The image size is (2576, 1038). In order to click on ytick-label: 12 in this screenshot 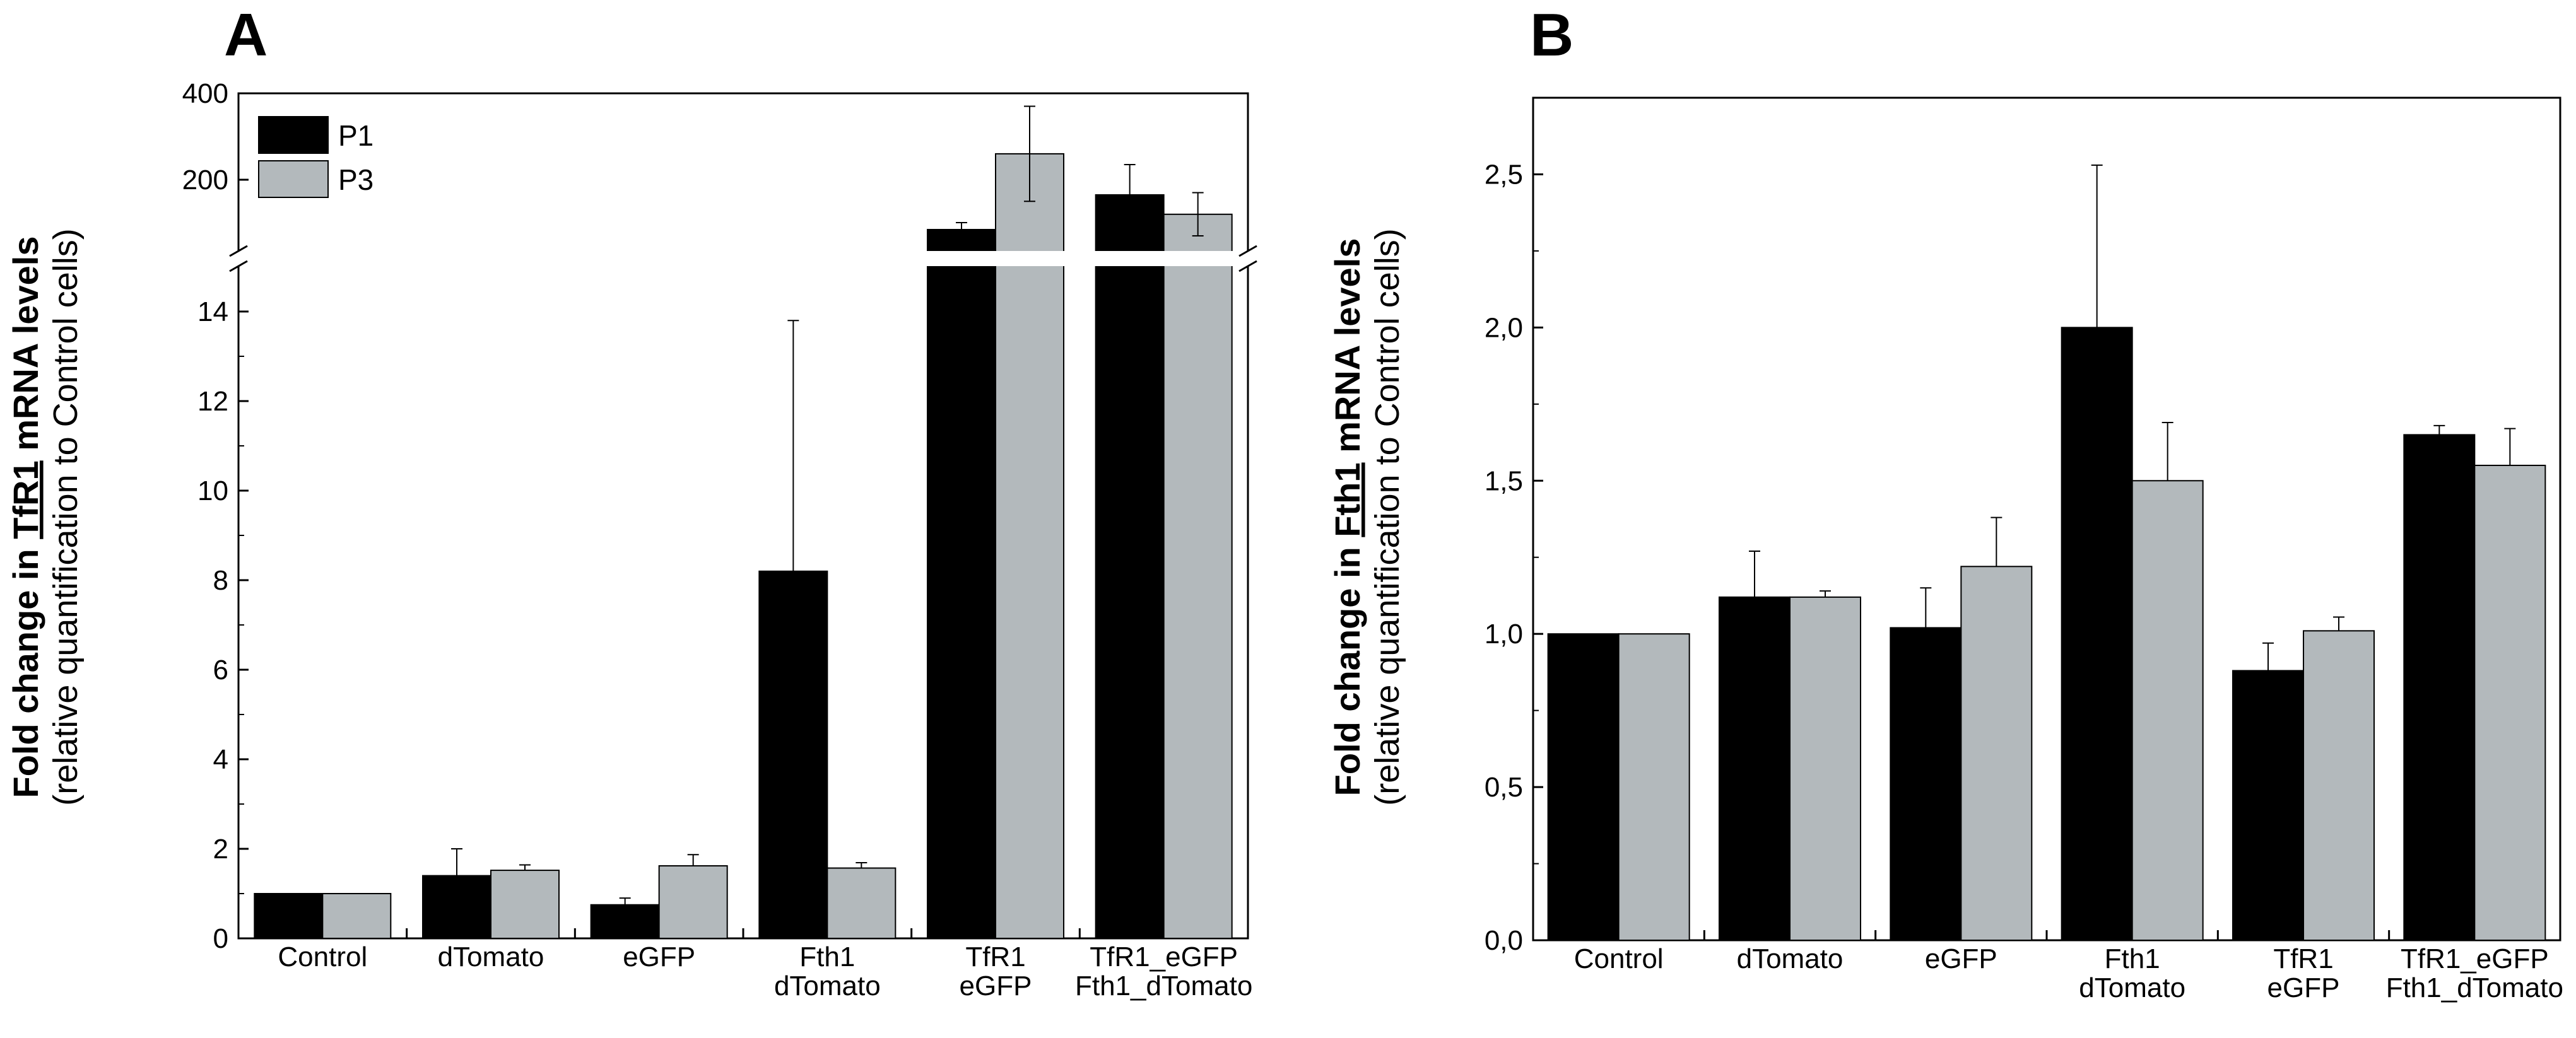, I will do `click(212, 401)`.